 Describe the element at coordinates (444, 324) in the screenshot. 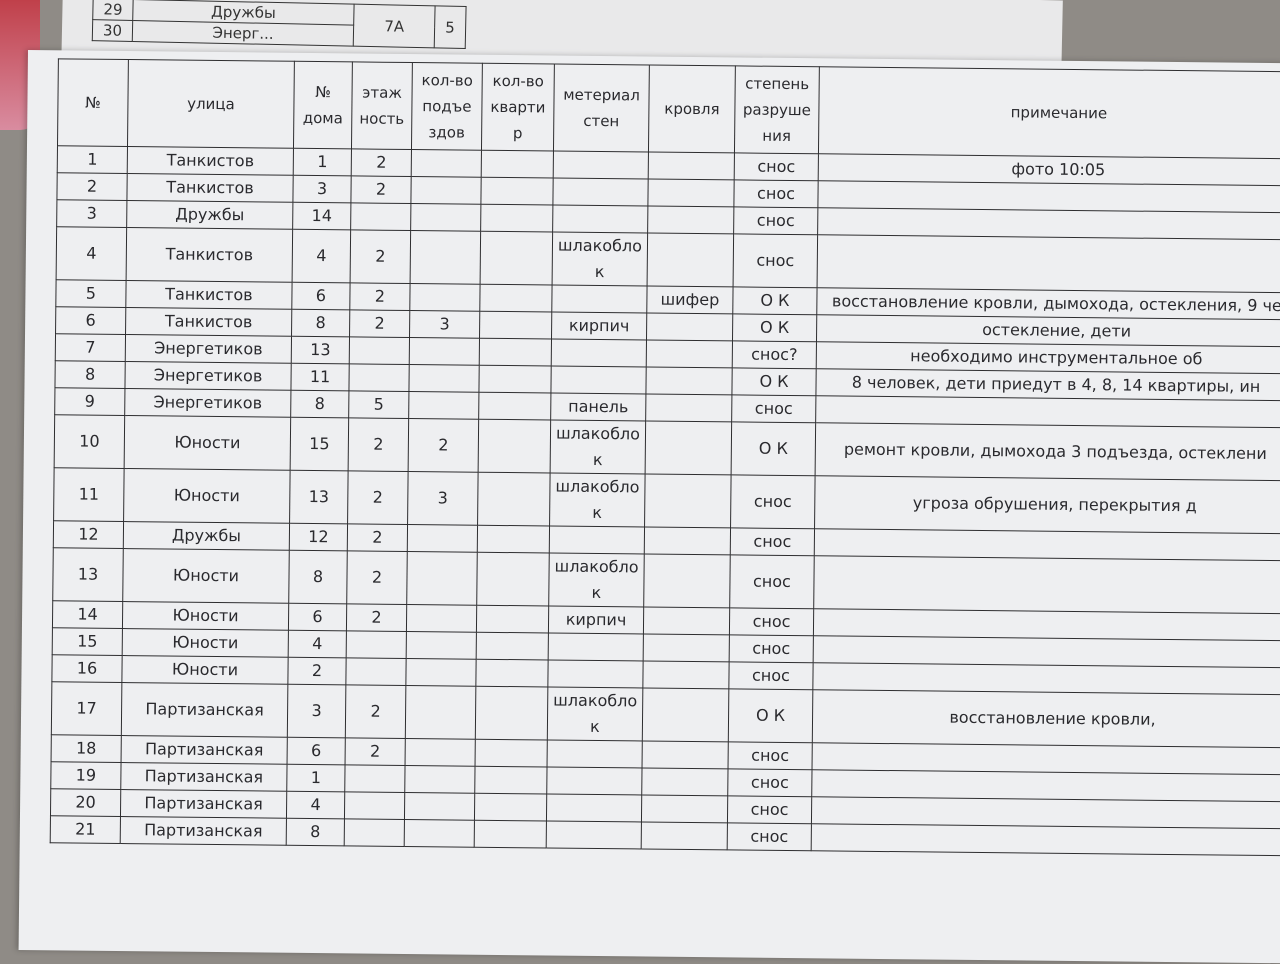

I see `cell-entrances: 3` at that location.